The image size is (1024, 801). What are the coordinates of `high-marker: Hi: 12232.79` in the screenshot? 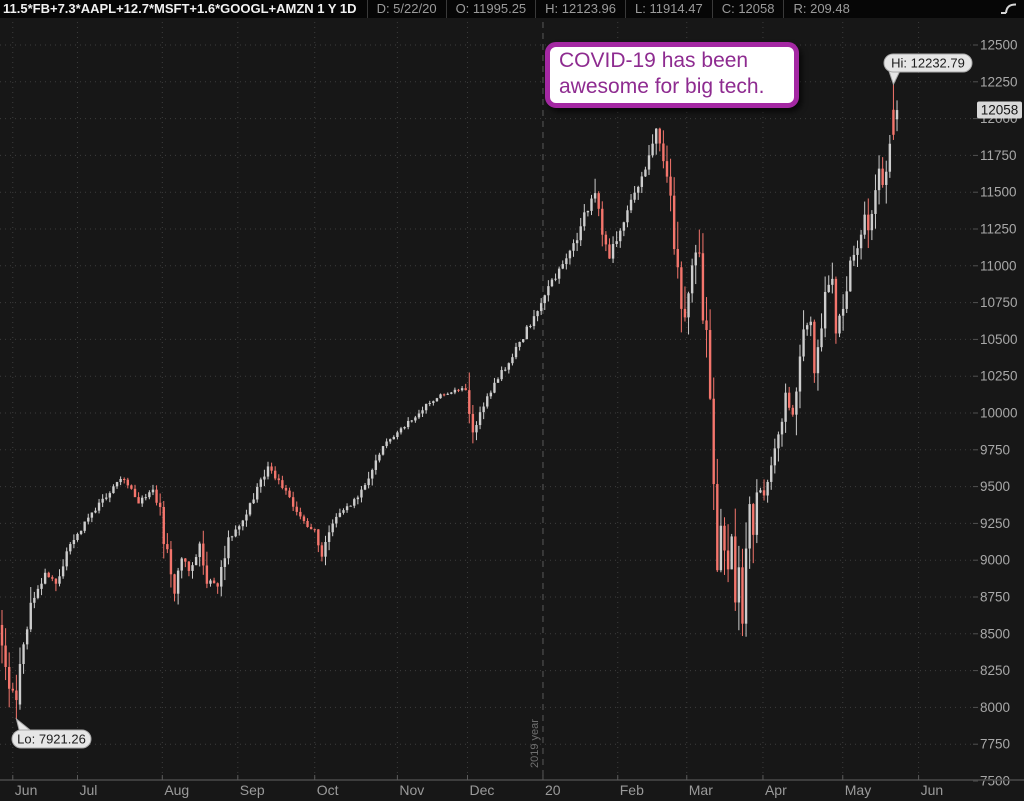 It's located at (928, 69).